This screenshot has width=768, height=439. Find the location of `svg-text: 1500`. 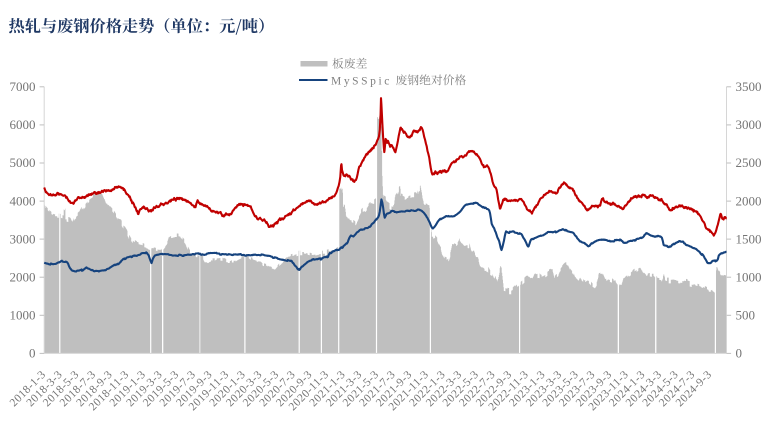

svg-text: 1500 is located at coordinates (749, 238).